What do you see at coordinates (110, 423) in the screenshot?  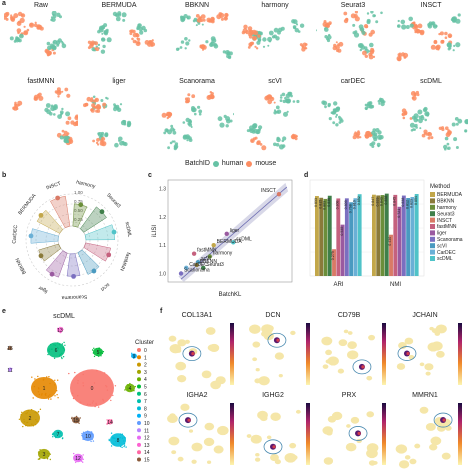 I see `cluster-id-label: 14` at bounding box center [110, 423].